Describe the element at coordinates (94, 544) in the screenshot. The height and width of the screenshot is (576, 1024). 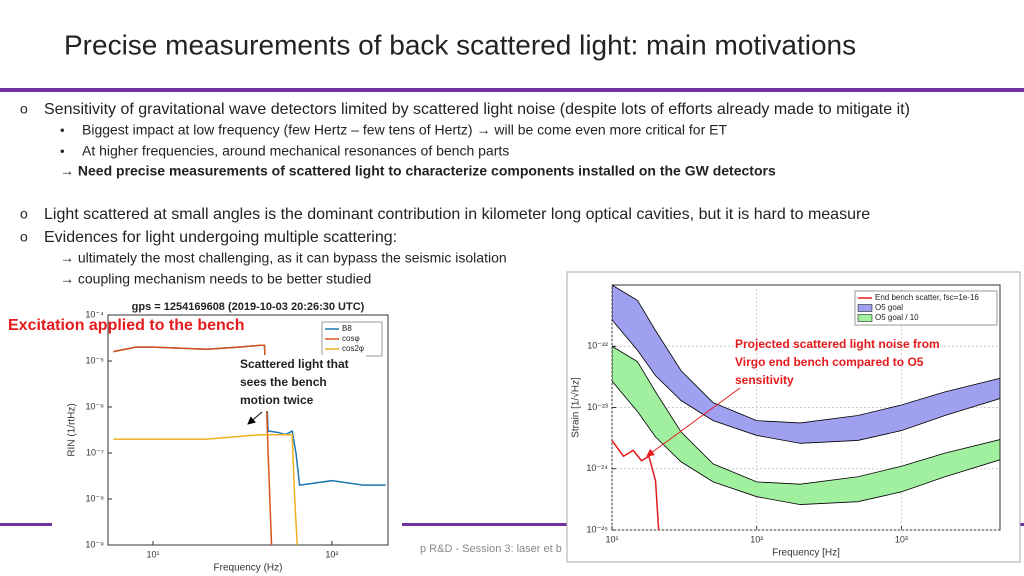
I see `y-tick-label: 10⁻⁹` at that location.